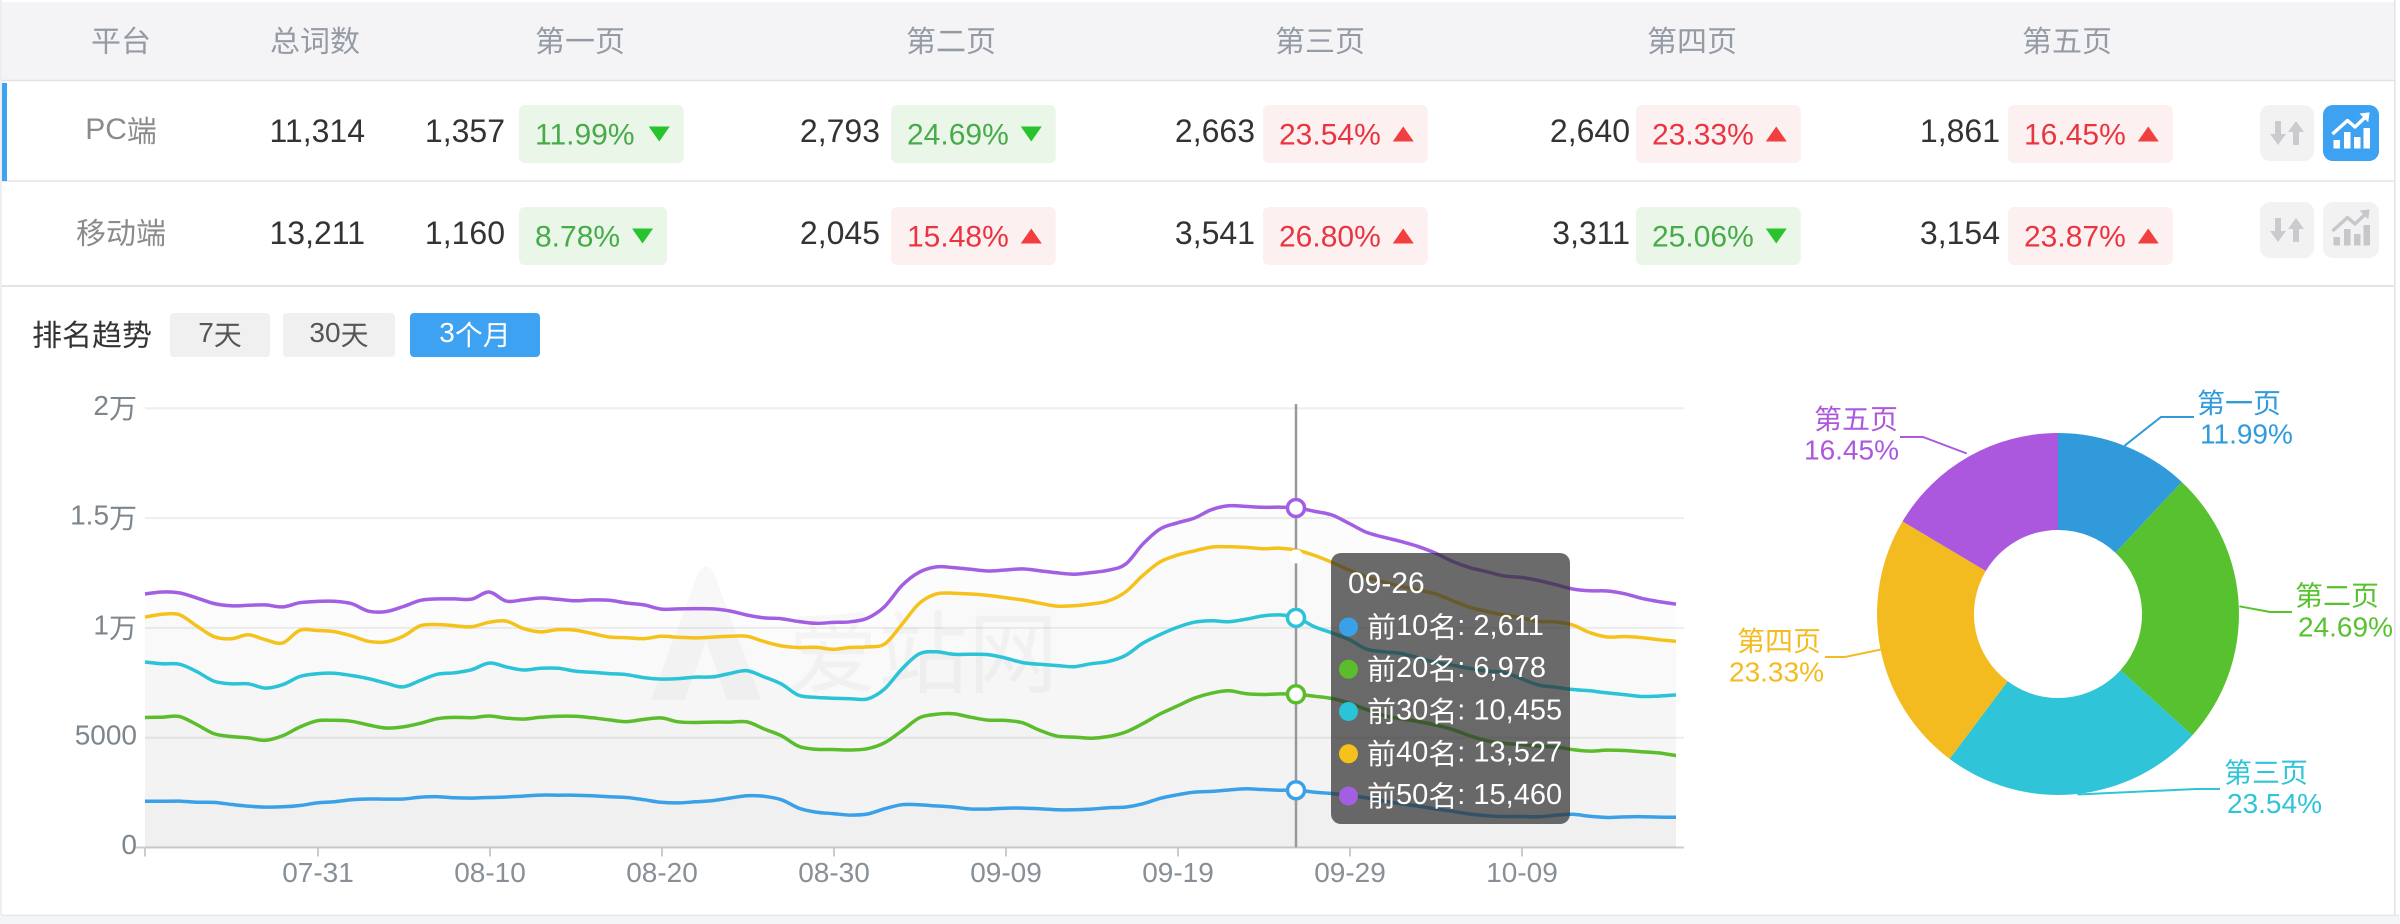  Describe the element at coordinates (1960, 233) in the screenshot. I see `svg-text: 3,154` at that location.